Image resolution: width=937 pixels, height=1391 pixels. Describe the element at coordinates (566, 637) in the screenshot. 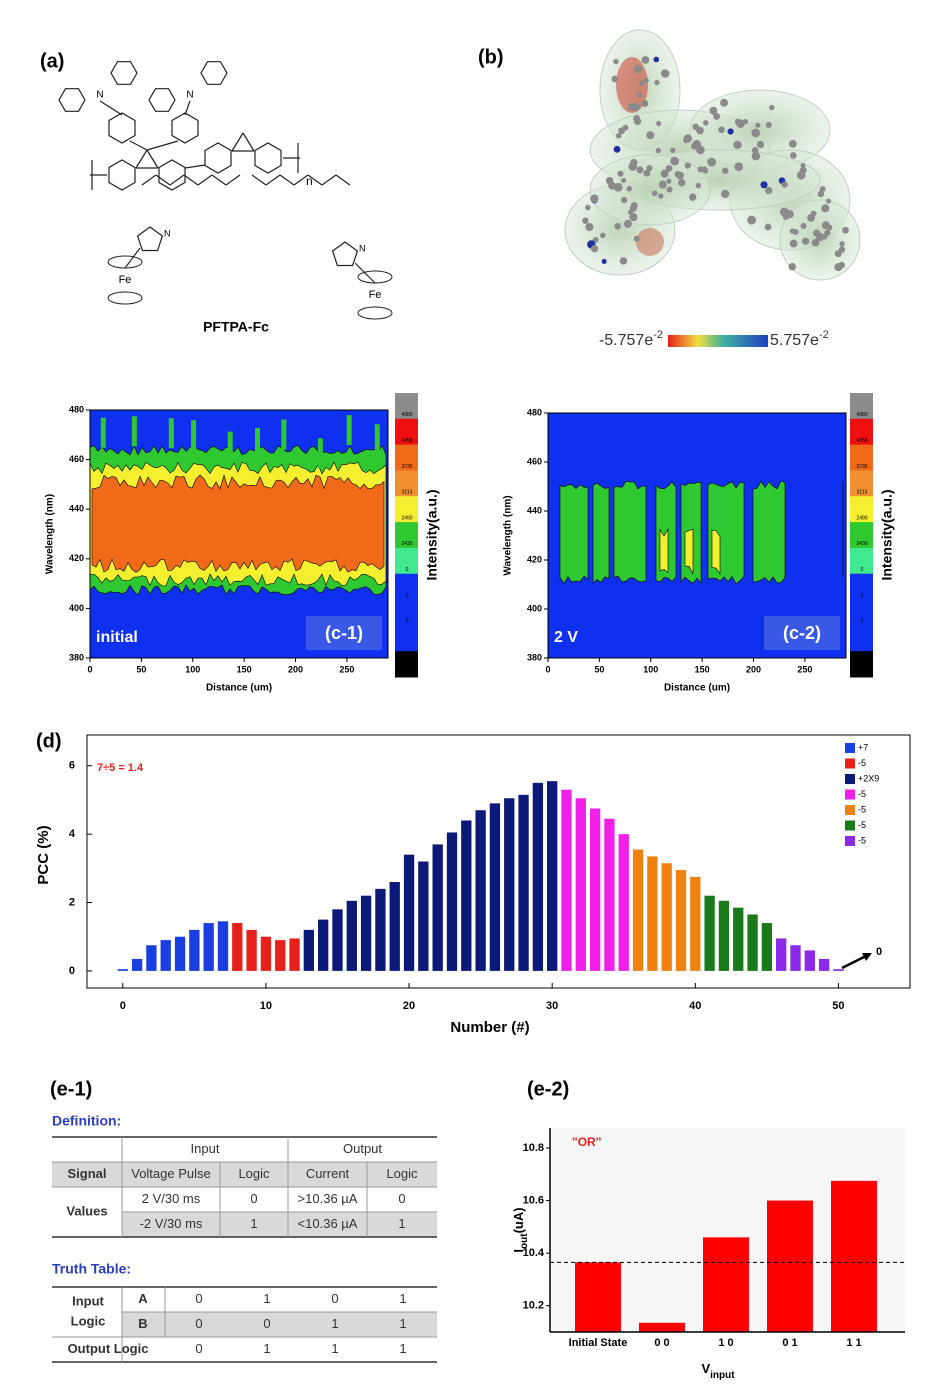

I see `state-label: 2 V` at that location.